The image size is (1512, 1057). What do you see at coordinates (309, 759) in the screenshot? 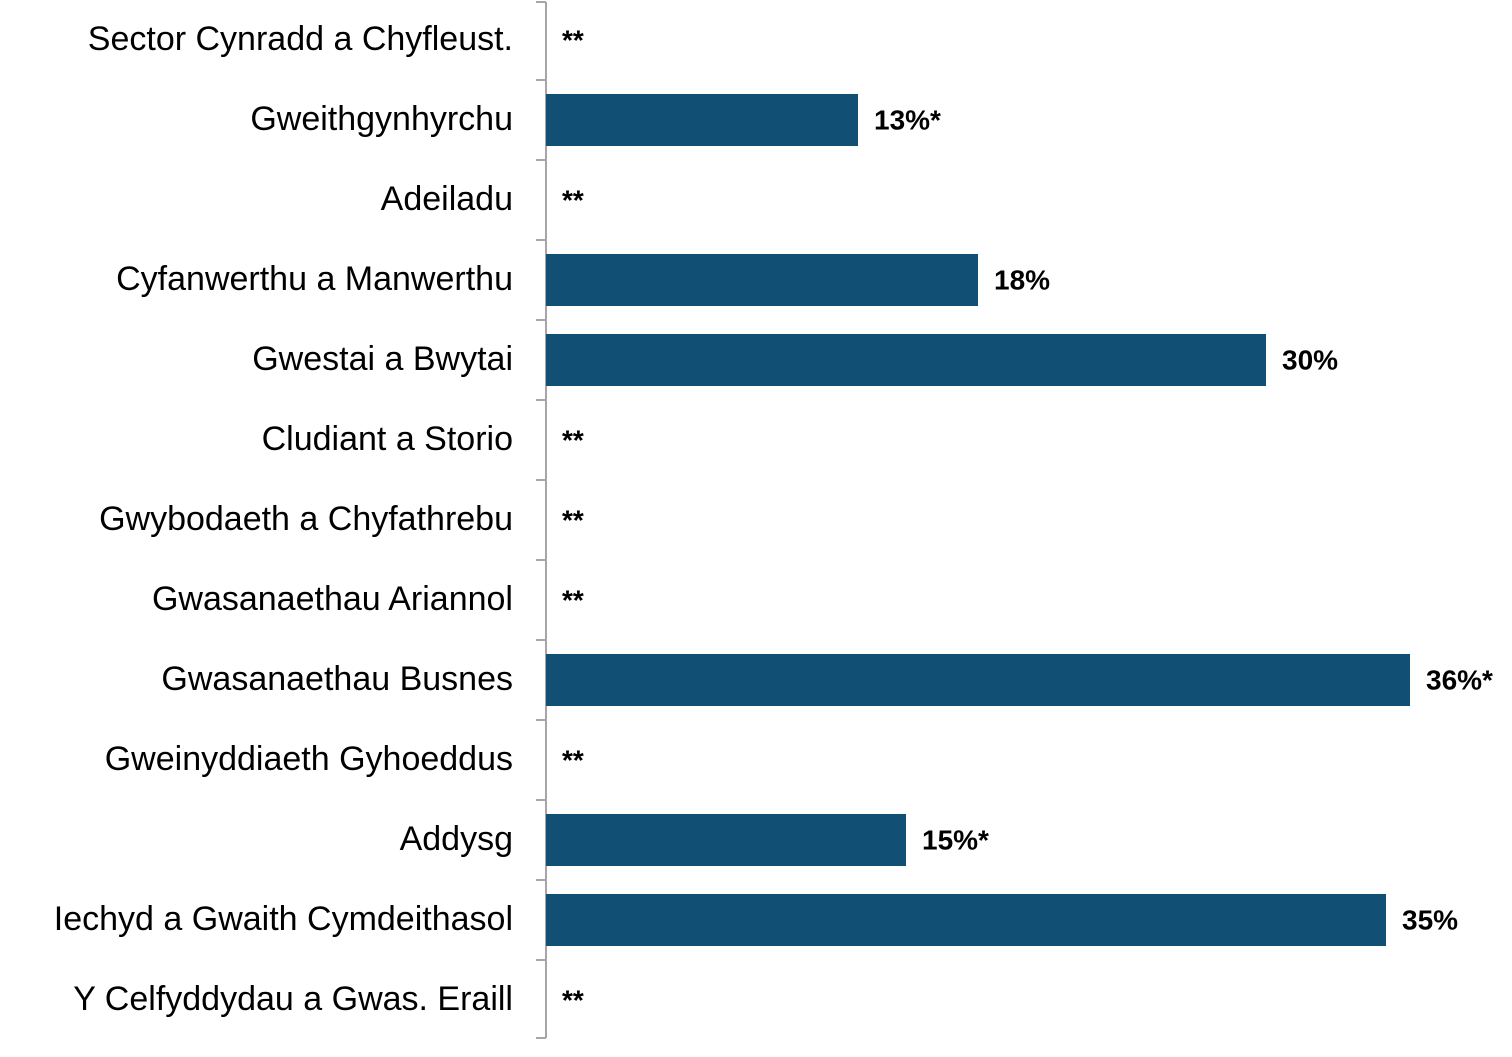
I see `category-label: Gweinyddiaeth Gyhoeddus` at bounding box center [309, 759].